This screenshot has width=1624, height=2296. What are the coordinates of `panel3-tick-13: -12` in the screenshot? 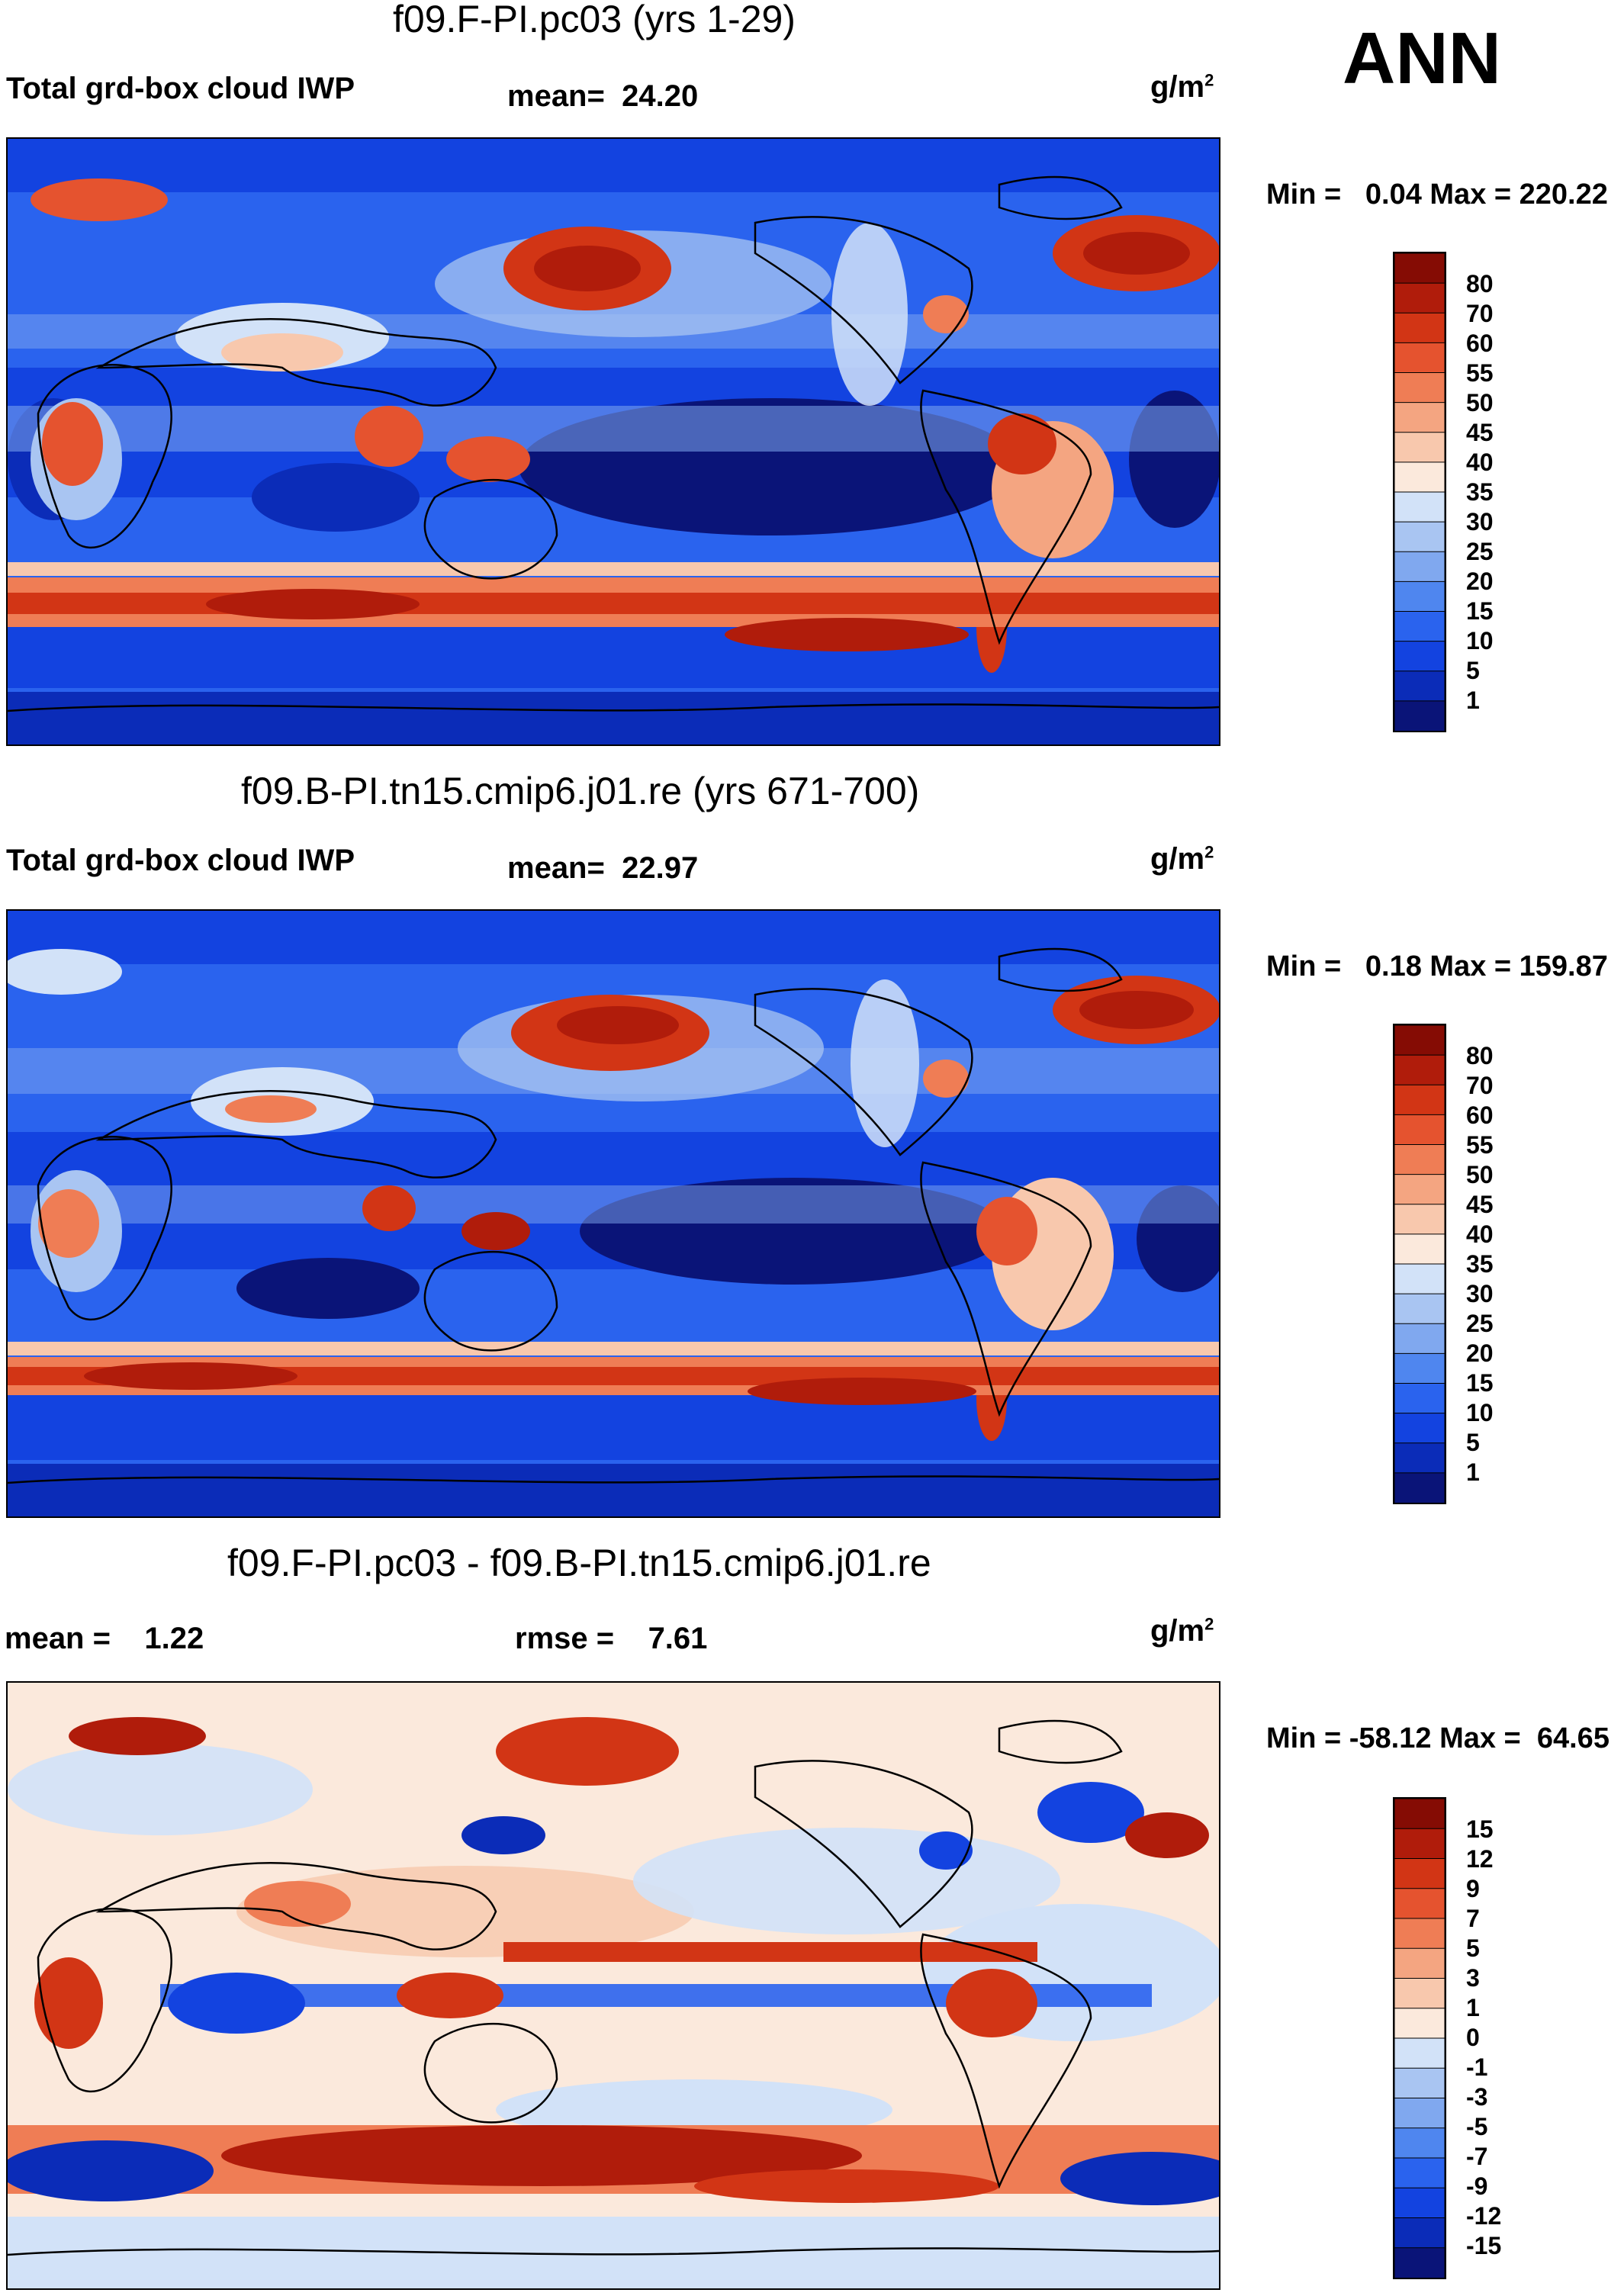 It's located at (1484, 2216).